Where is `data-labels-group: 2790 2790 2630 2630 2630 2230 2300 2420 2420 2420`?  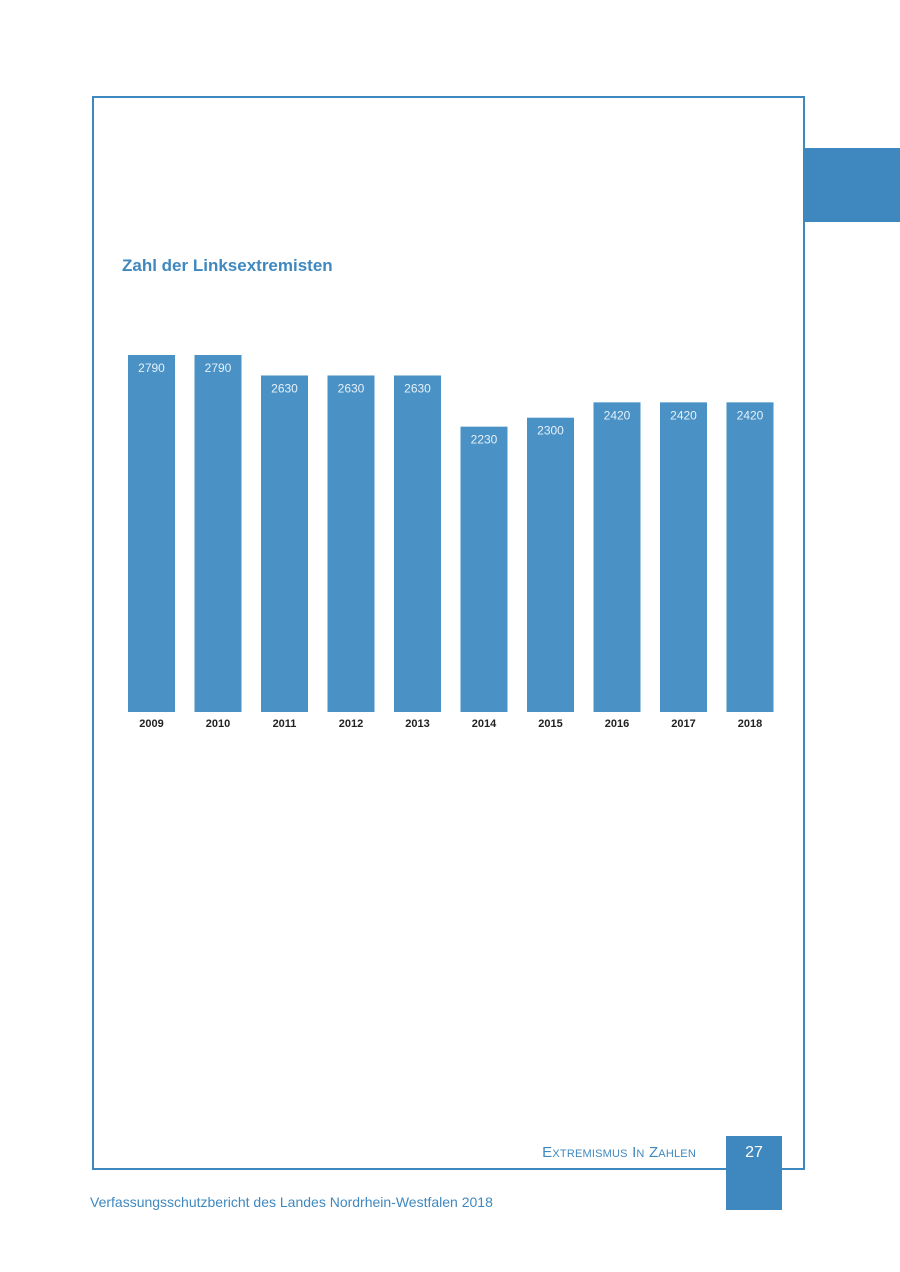
data-labels-group: 2790 2790 2630 2630 2630 2230 2300 2420 2420 2420 is located at coordinates (451, 404).